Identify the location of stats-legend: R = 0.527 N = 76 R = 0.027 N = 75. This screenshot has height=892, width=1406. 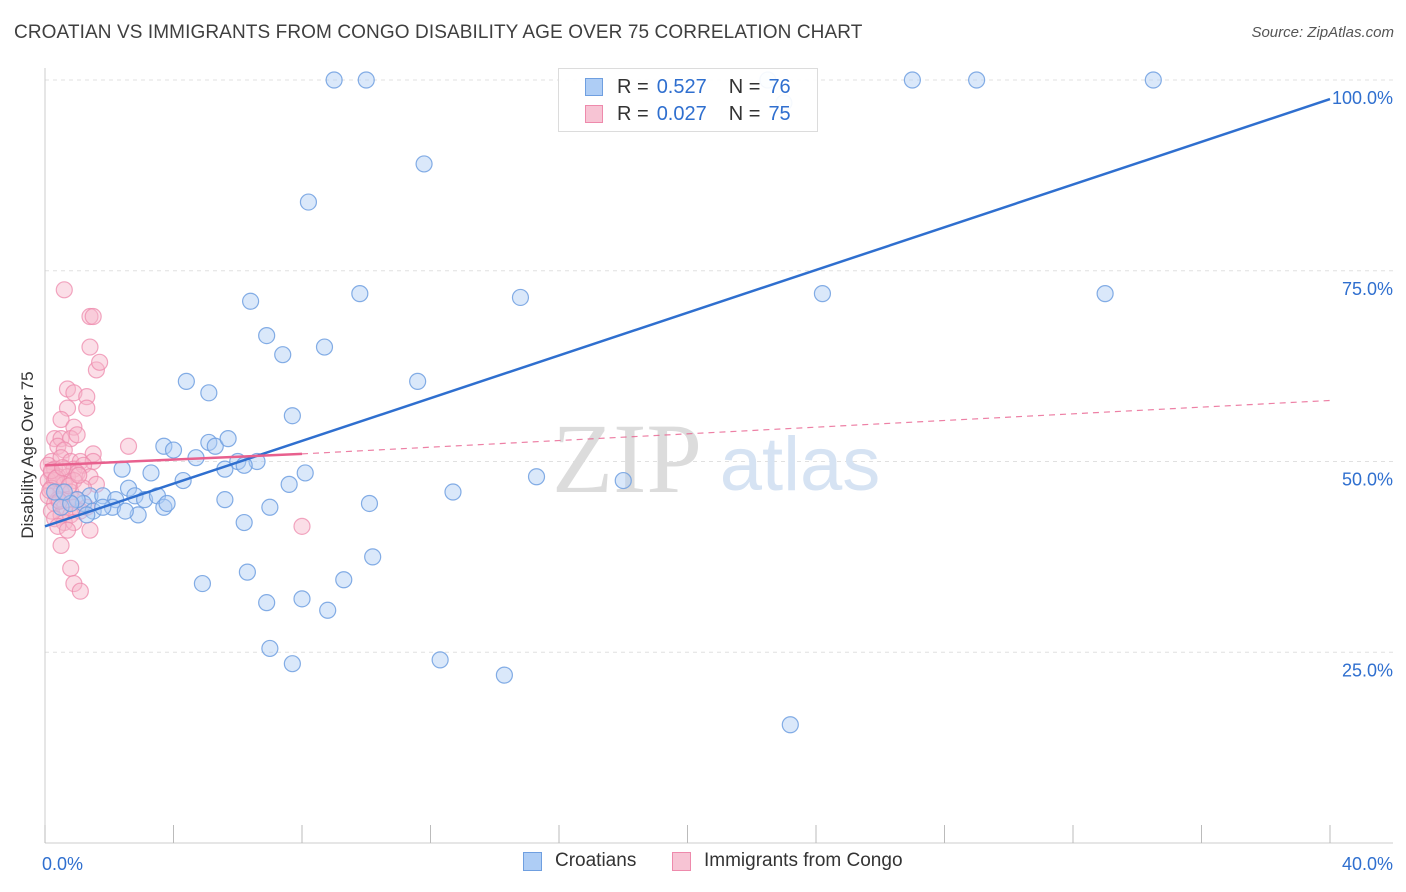
(688, 100).